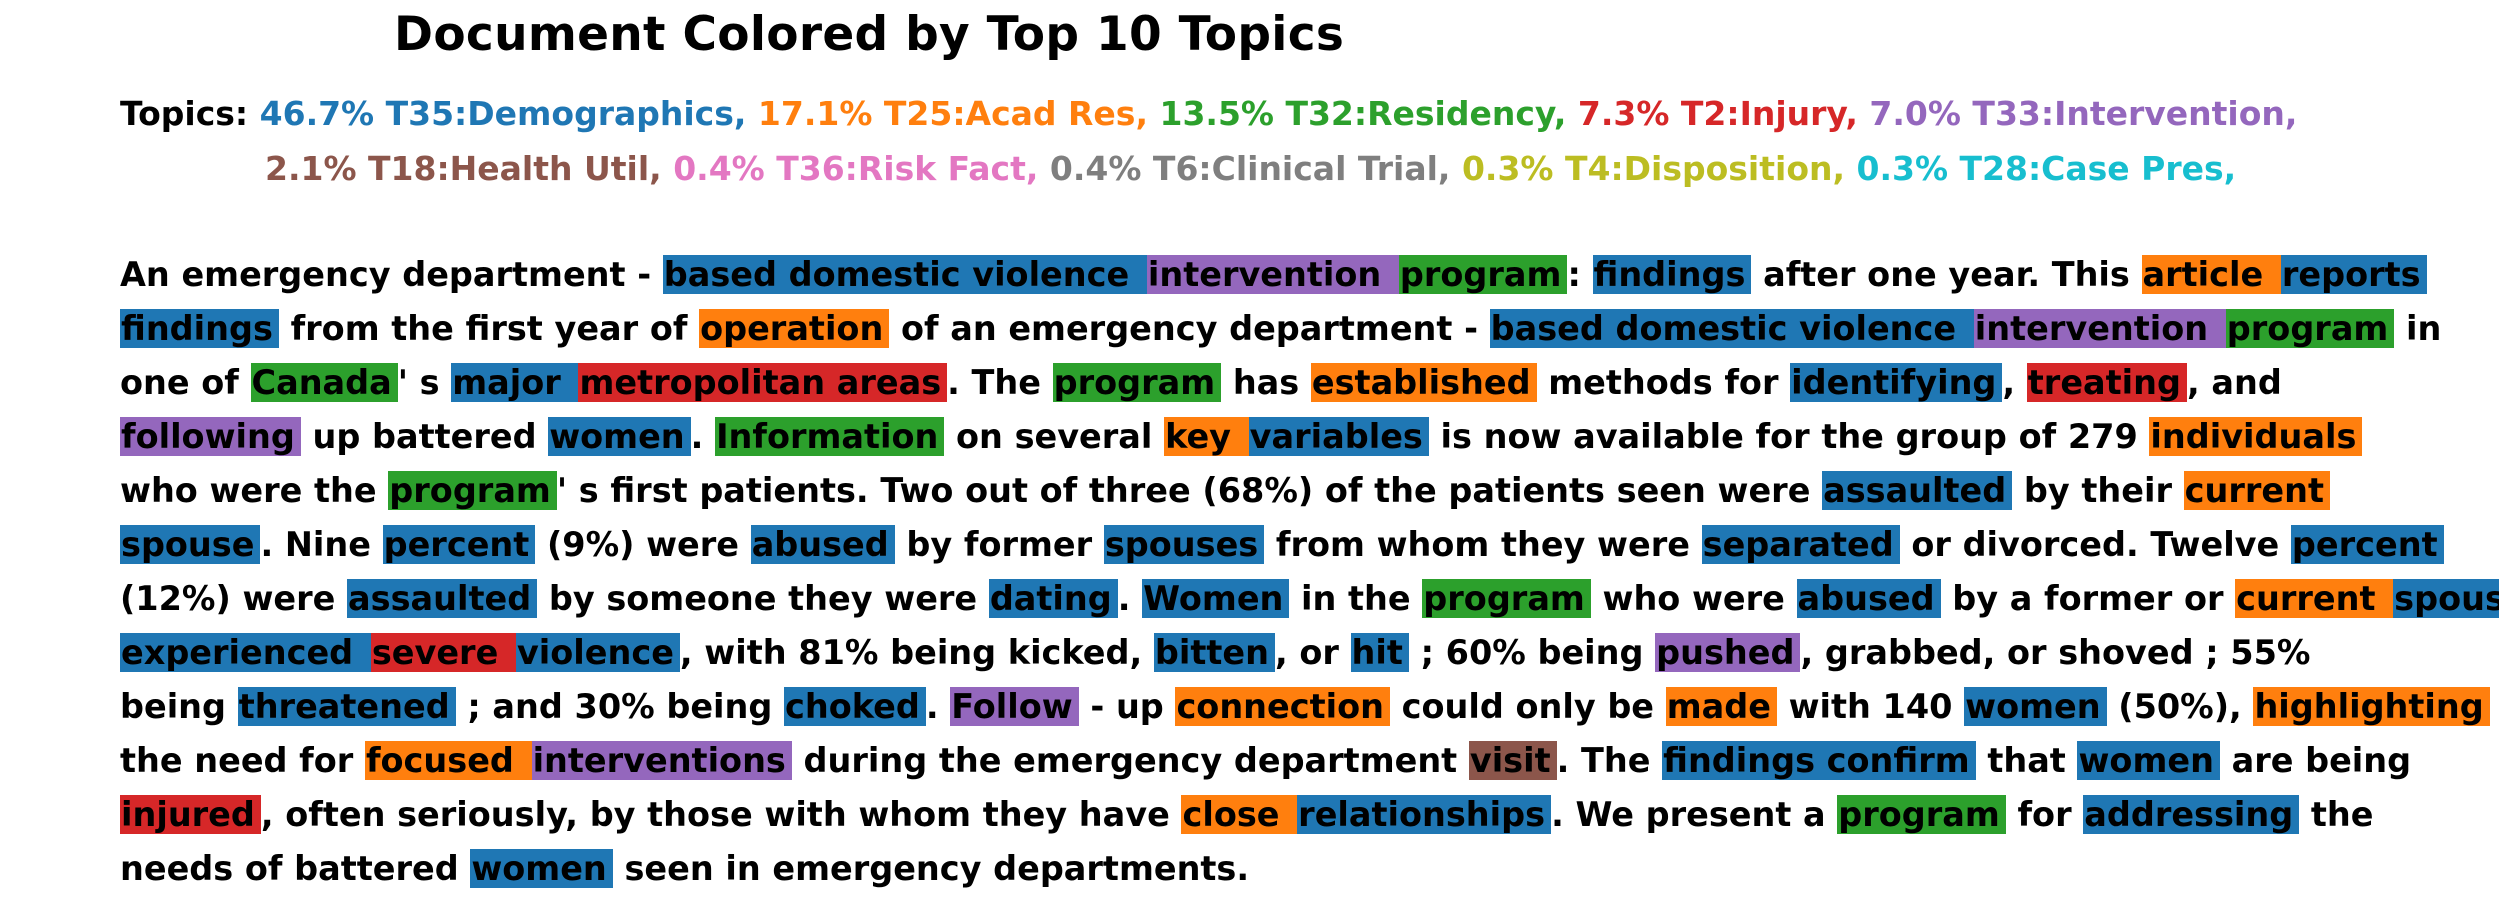 This screenshot has width=2499, height=912. What do you see at coordinates (515, 382) in the screenshot?
I see `topic-highlight: major` at bounding box center [515, 382].